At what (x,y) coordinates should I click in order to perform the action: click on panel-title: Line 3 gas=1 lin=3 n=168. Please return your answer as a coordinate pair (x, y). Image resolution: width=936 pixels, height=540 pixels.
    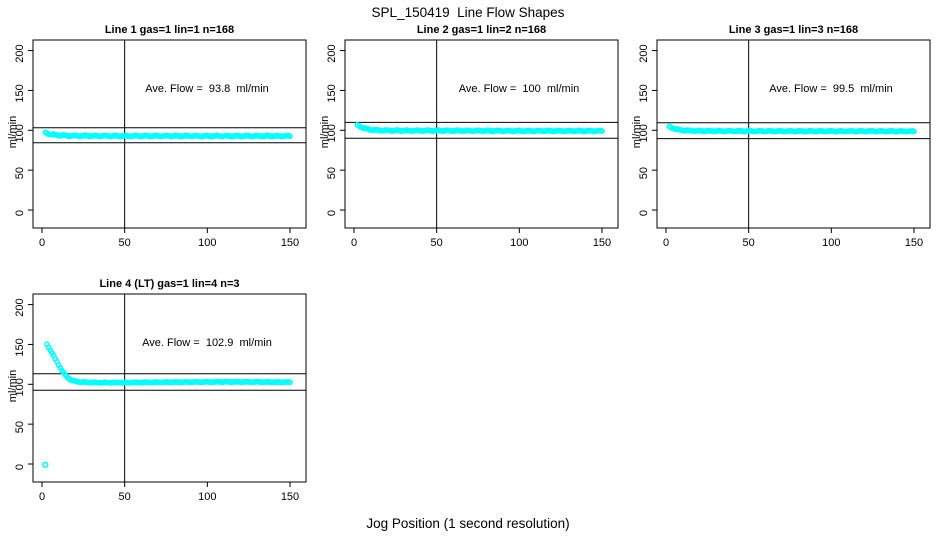
    Looking at the image, I should click on (793, 30).